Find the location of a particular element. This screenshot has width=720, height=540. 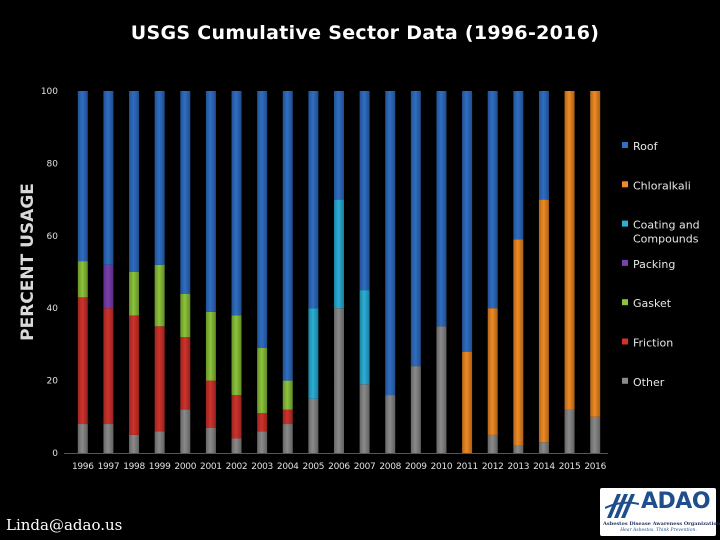

bar-segment-gasket-1996 is located at coordinates (82, 279).